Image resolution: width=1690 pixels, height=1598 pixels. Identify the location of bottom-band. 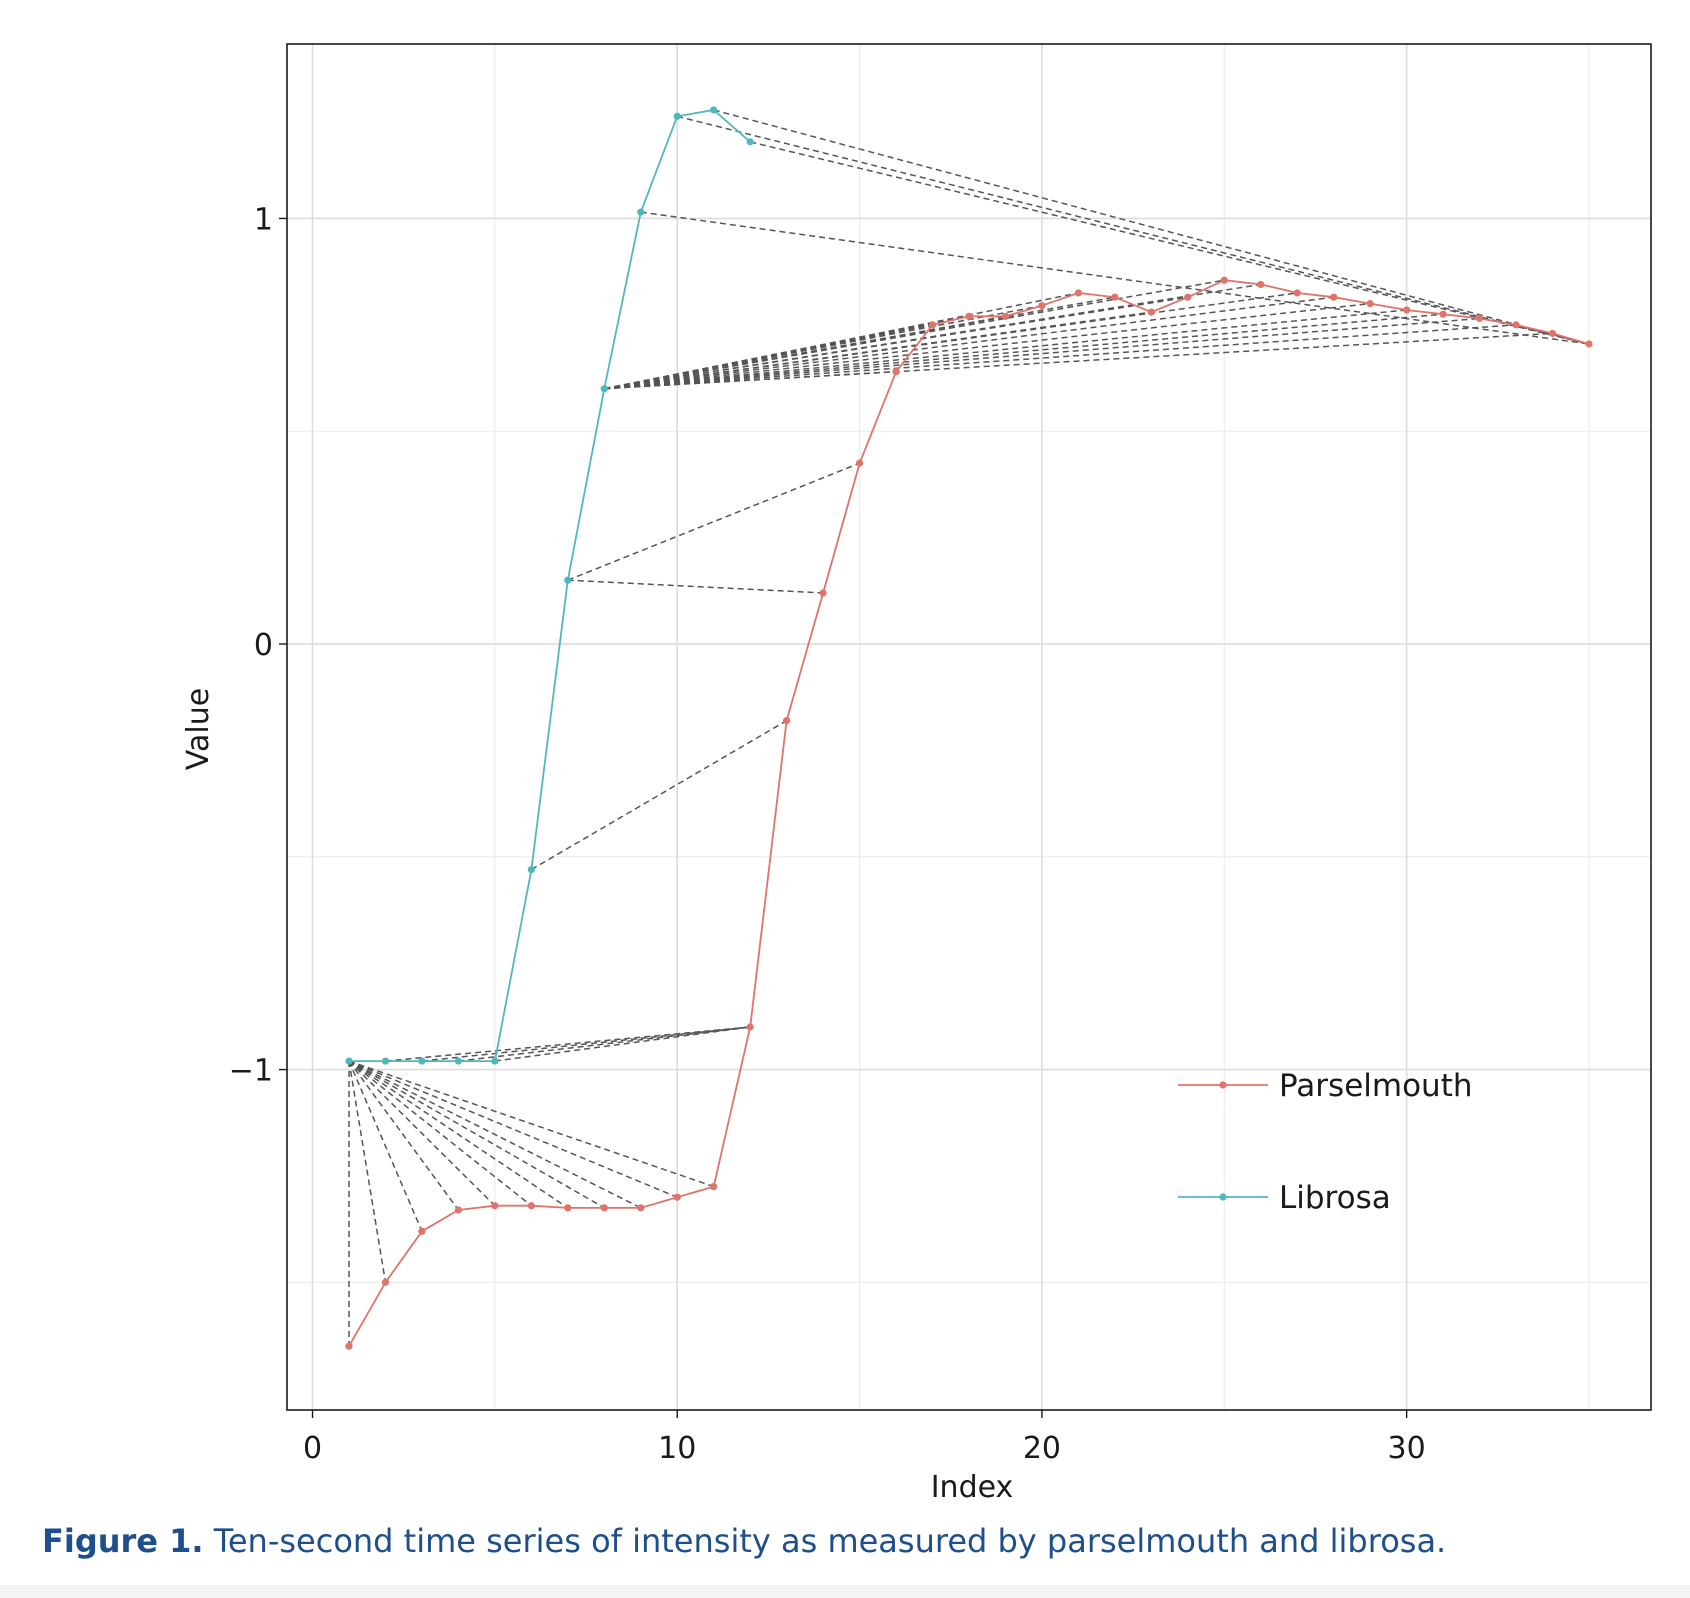
(845, 1591).